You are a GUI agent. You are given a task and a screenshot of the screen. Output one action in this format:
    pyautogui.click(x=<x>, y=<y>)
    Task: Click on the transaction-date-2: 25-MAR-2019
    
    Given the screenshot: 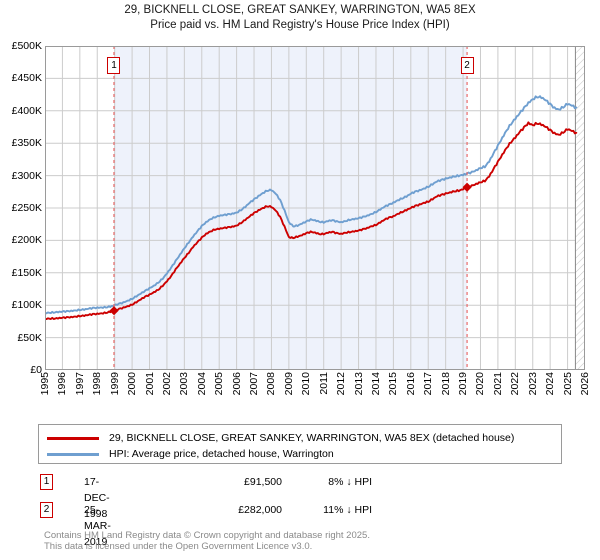 What is the action you would take?
    pyautogui.click(x=97, y=526)
    